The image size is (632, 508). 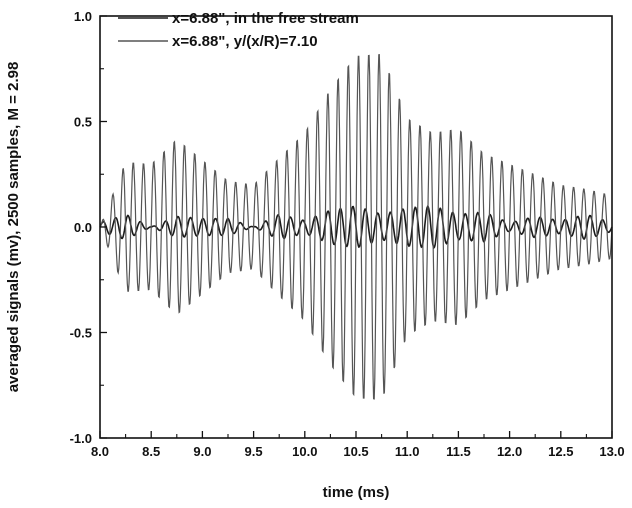 What do you see at coordinates (356, 492) in the screenshot?
I see `x-axis-title: time (ms)` at bounding box center [356, 492].